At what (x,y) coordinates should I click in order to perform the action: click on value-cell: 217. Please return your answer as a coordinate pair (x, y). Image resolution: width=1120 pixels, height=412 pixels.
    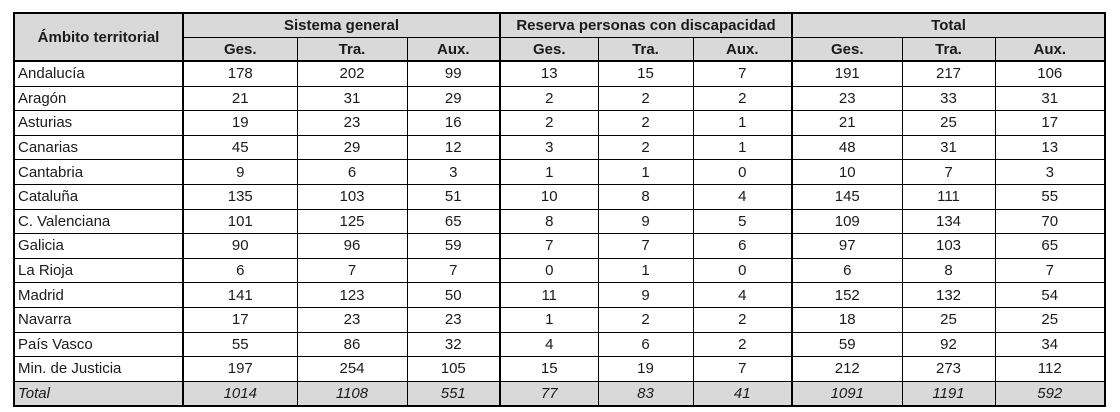
    Looking at the image, I should click on (948, 73).